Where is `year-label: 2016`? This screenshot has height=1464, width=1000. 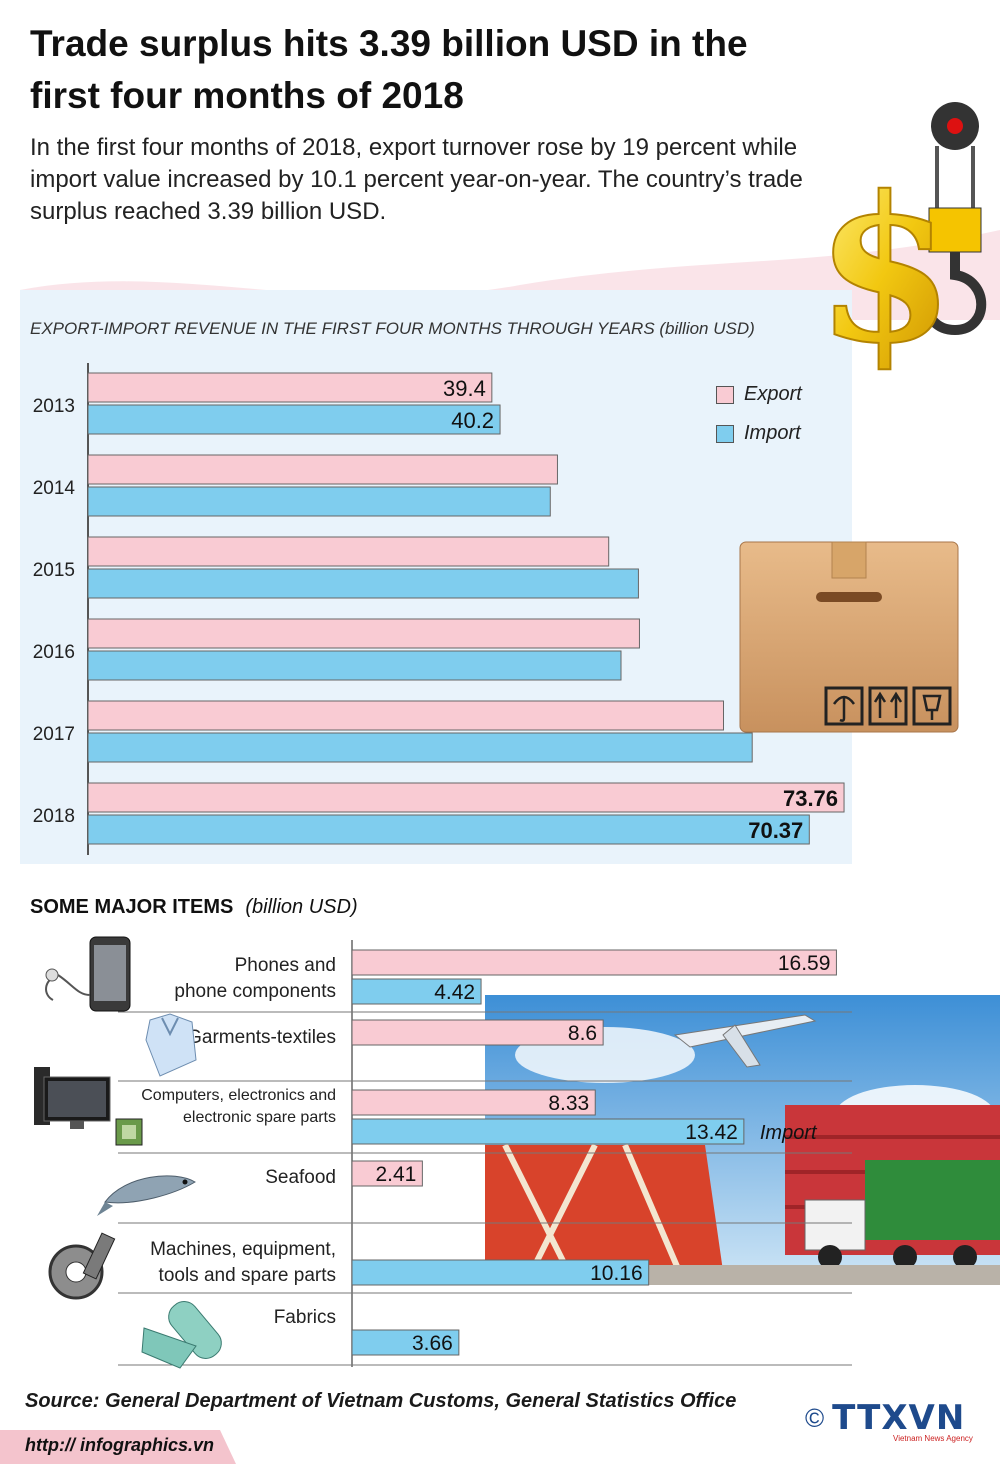 year-label: 2016 is located at coordinates (54, 652).